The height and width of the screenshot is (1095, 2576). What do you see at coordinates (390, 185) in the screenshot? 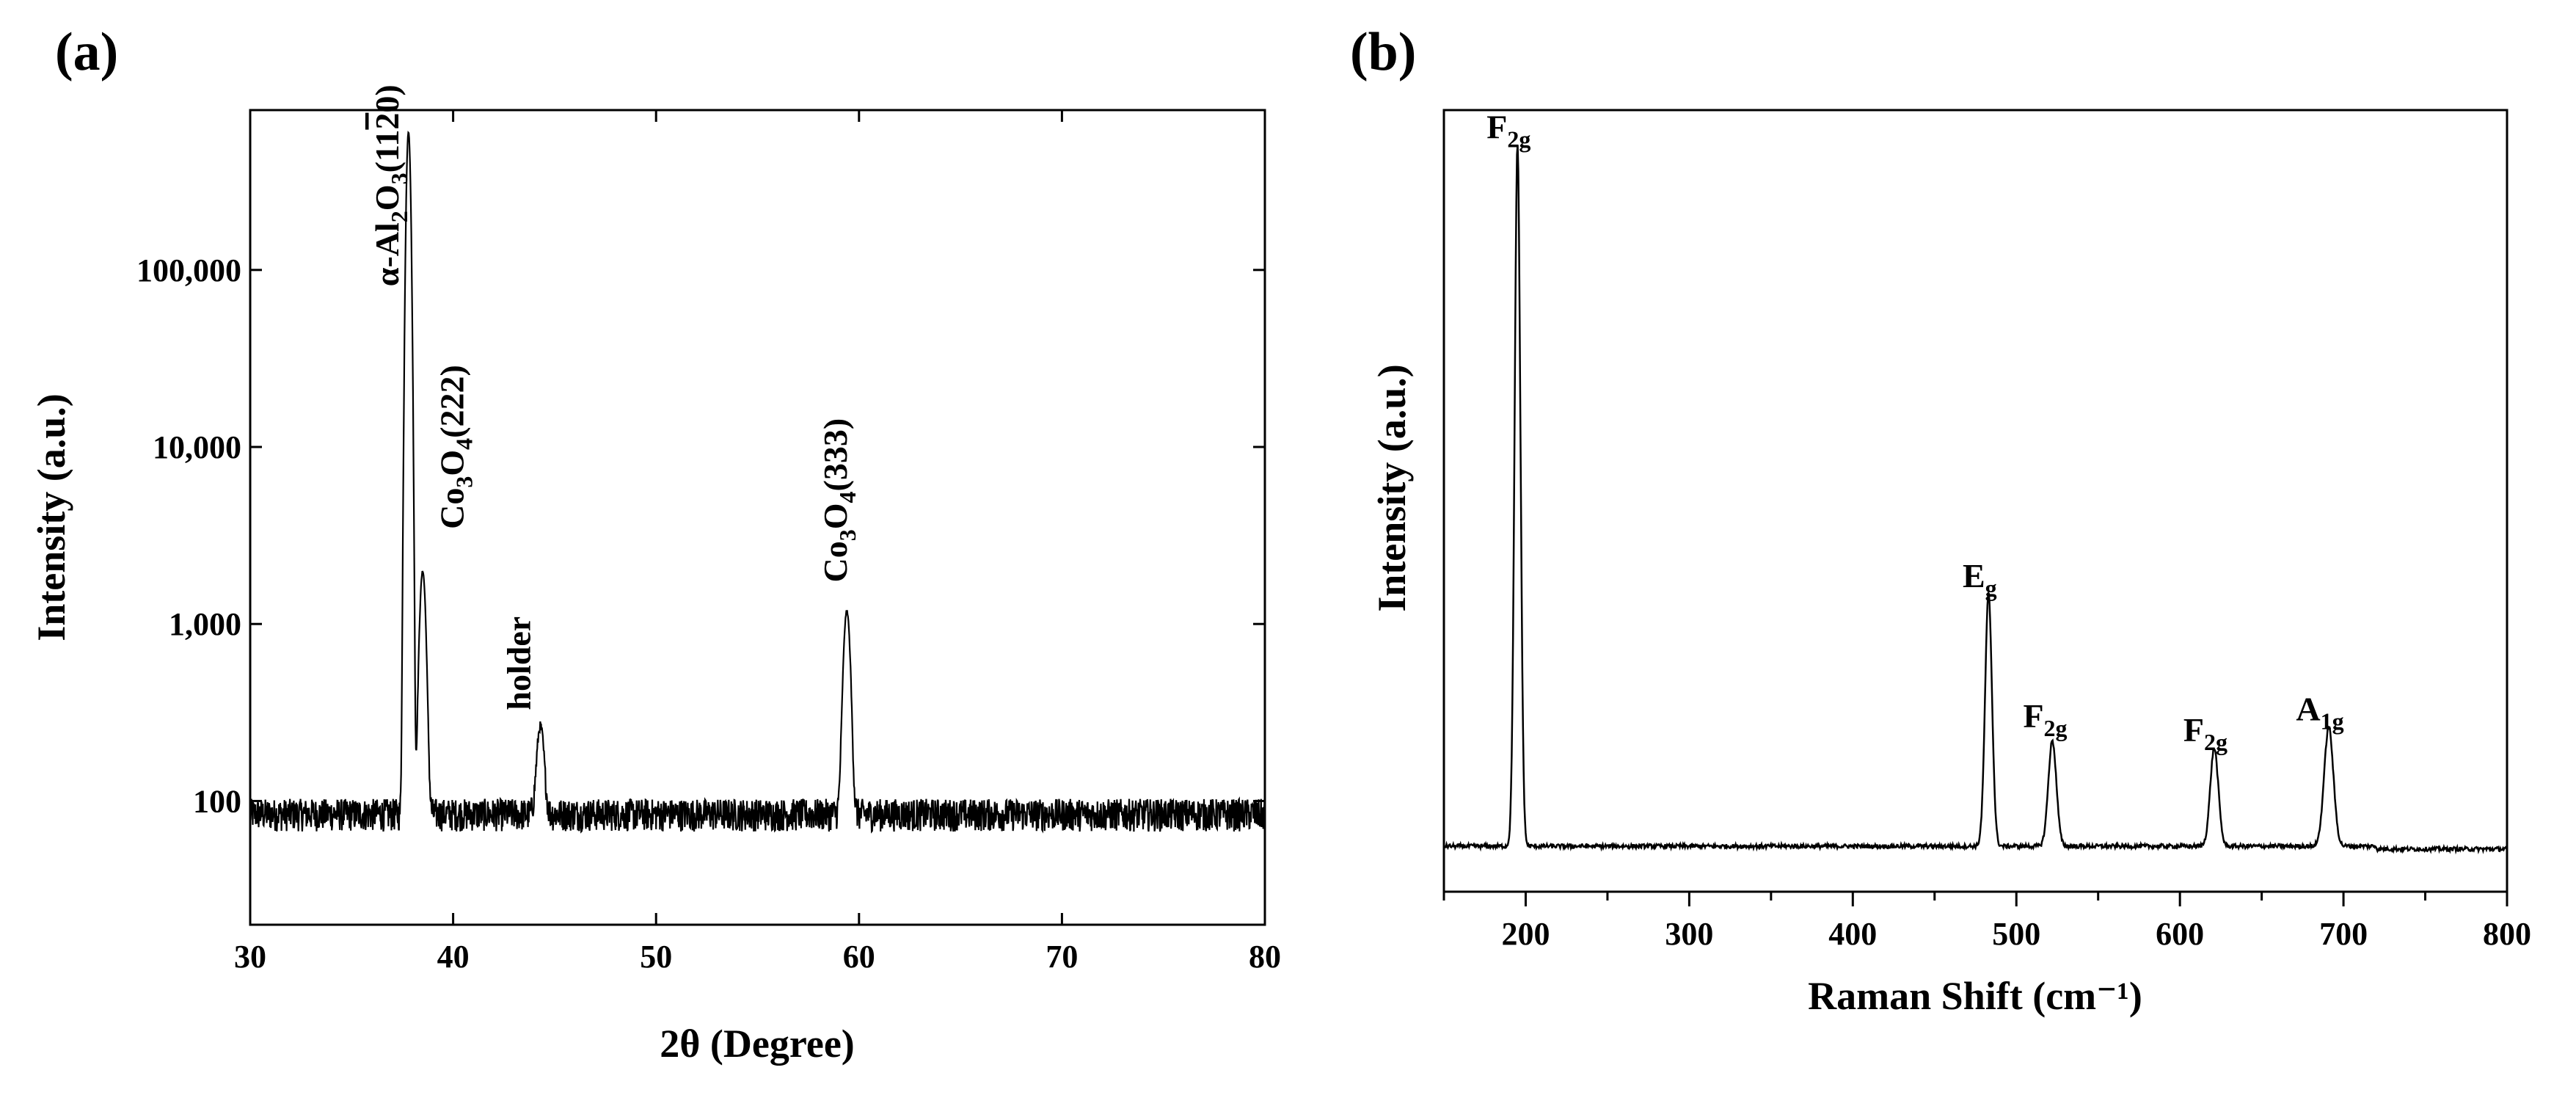
I see `xrd-peak-label-al2o3: α-Al2O3(1120)` at bounding box center [390, 185].